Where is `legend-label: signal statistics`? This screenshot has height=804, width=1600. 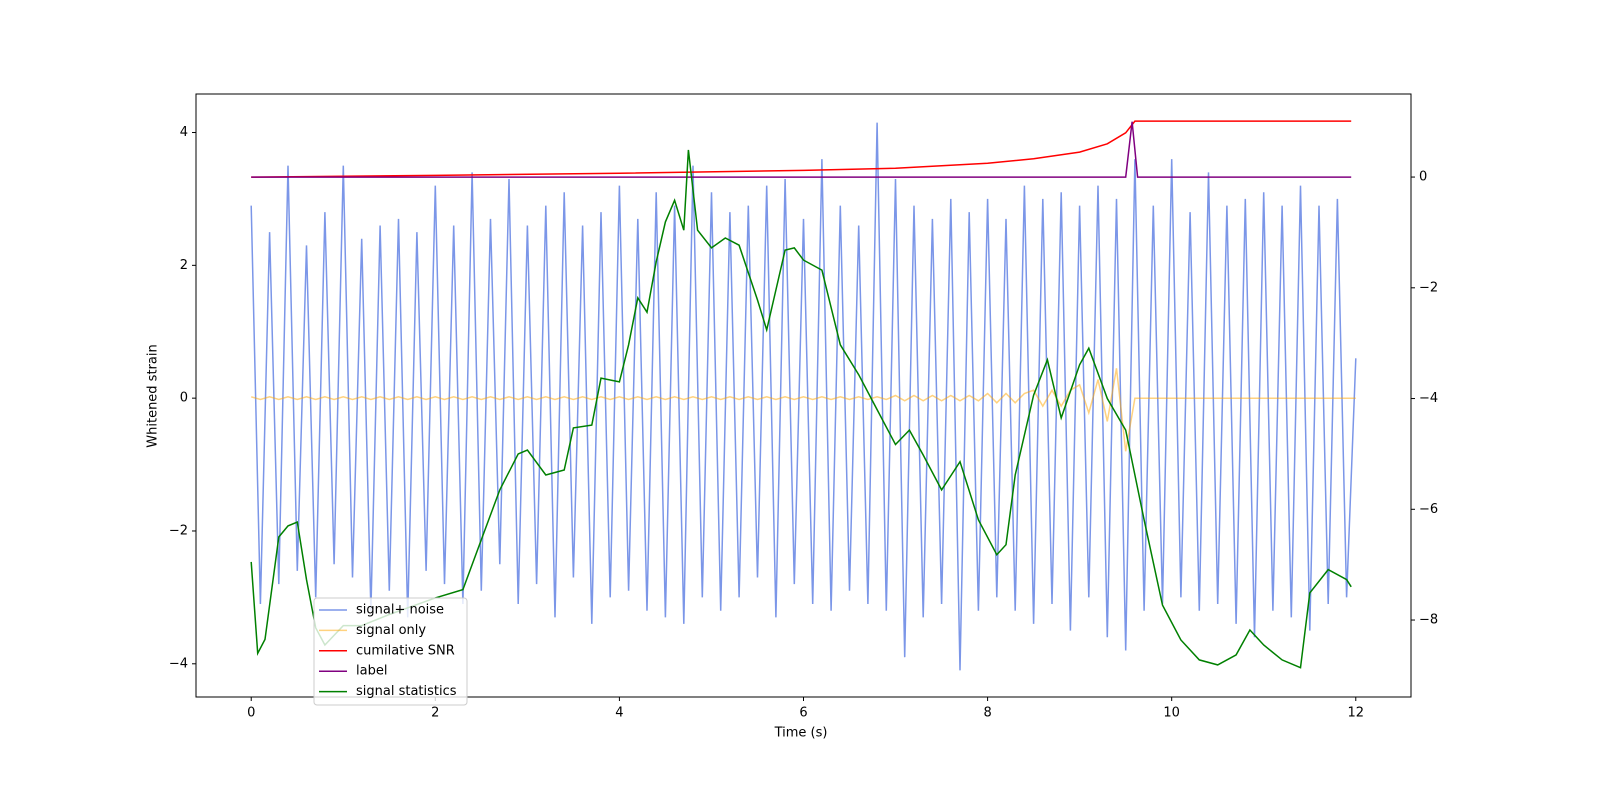
legend-label: signal statistics is located at coordinates (406, 691).